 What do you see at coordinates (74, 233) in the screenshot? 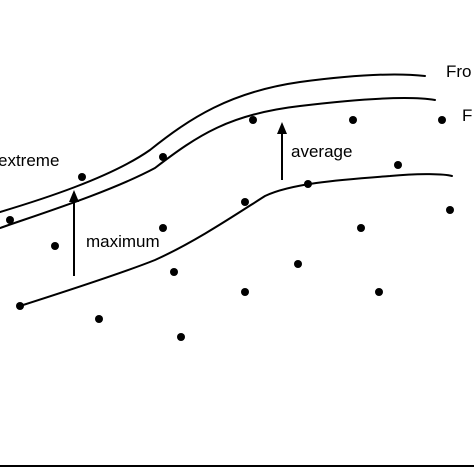
I see `maximum-arrow` at bounding box center [74, 233].